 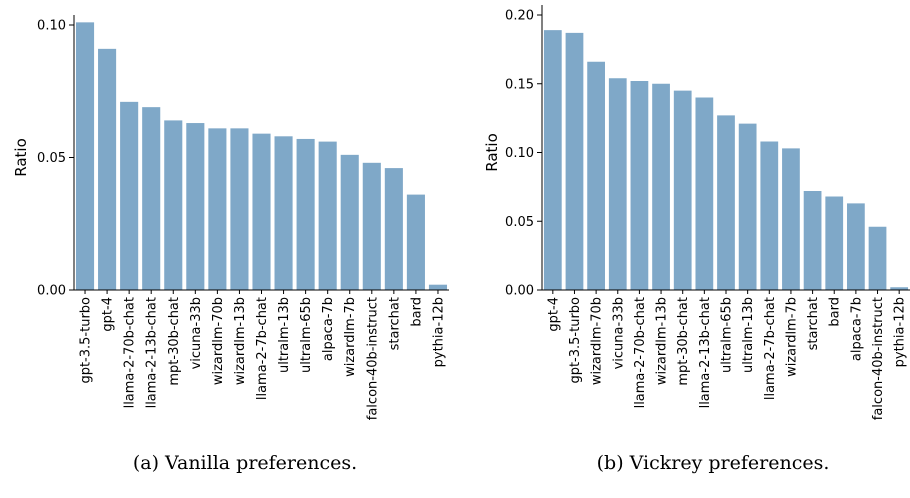 I want to click on y-tick-label: 0.20, so click(x=519, y=16).